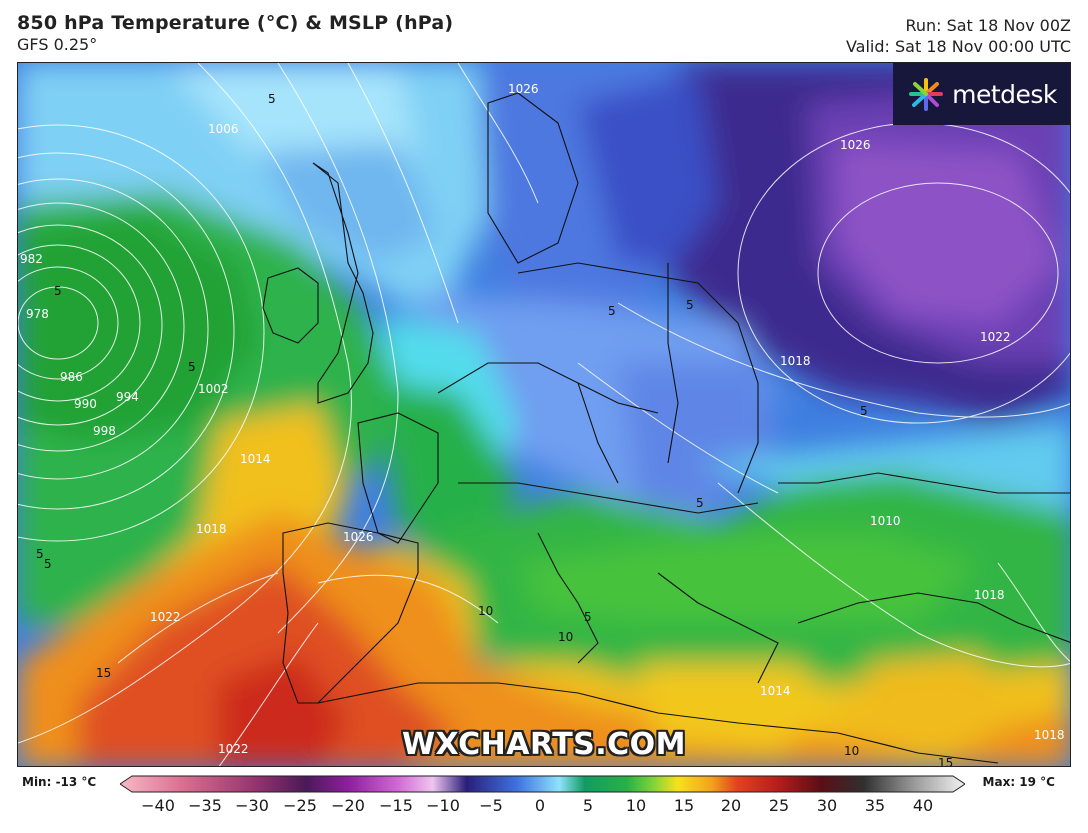  What do you see at coordinates (1018, 782) in the screenshot?
I see `max-label: Max: 19 °C` at bounding box center [1018, 782].